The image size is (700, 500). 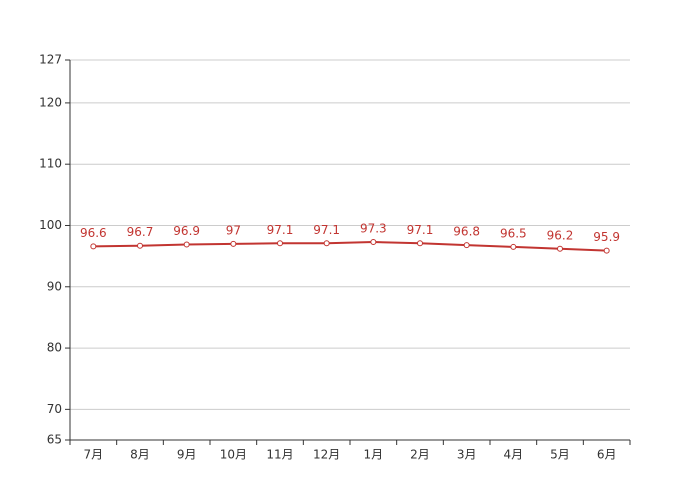 What do you see at coordinates (606, 237) in the screenshot?
I see `data-label: 95.9` at bounding box center [606, 237].